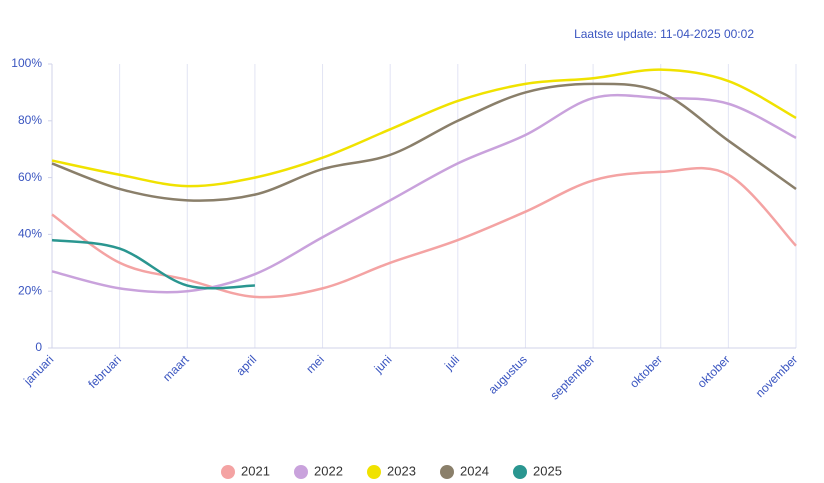 The width and height of the screenshot is (824, 483). What do you see at coordinates (328, 470) in the screenshot?
I see `legend-label: 2022` at bounding box center [328, 470].